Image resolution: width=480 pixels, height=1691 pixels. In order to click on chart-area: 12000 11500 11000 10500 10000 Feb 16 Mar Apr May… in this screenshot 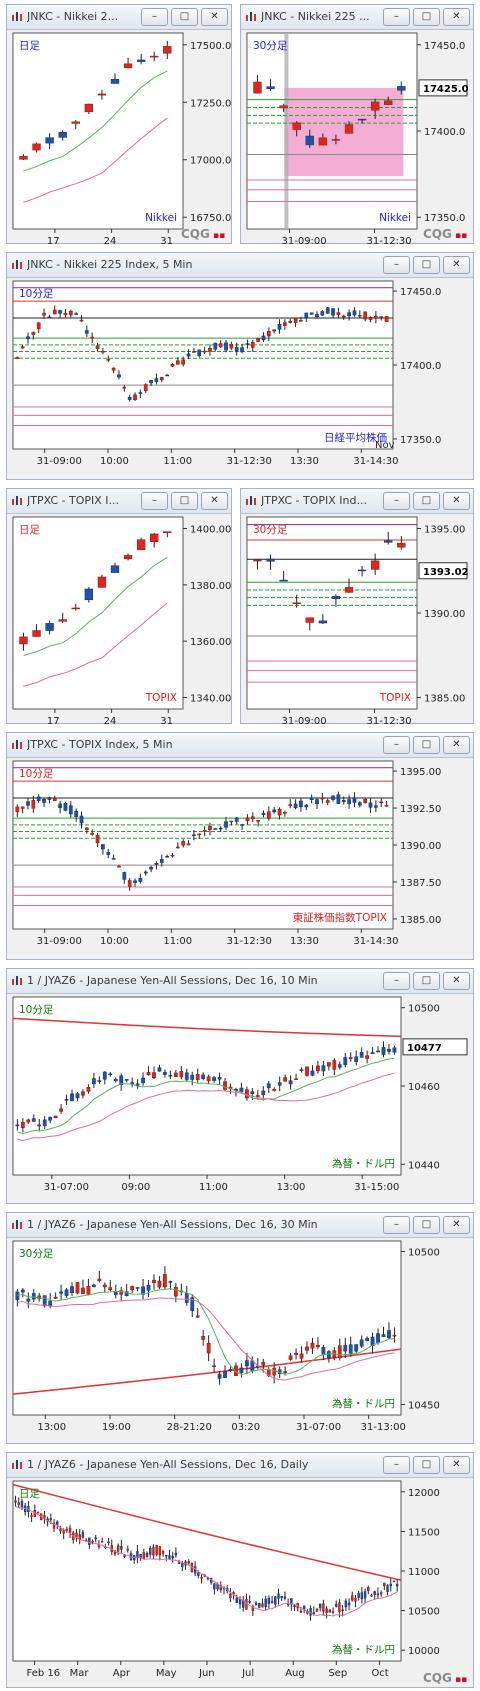, I will do `click(240, 1583)`.